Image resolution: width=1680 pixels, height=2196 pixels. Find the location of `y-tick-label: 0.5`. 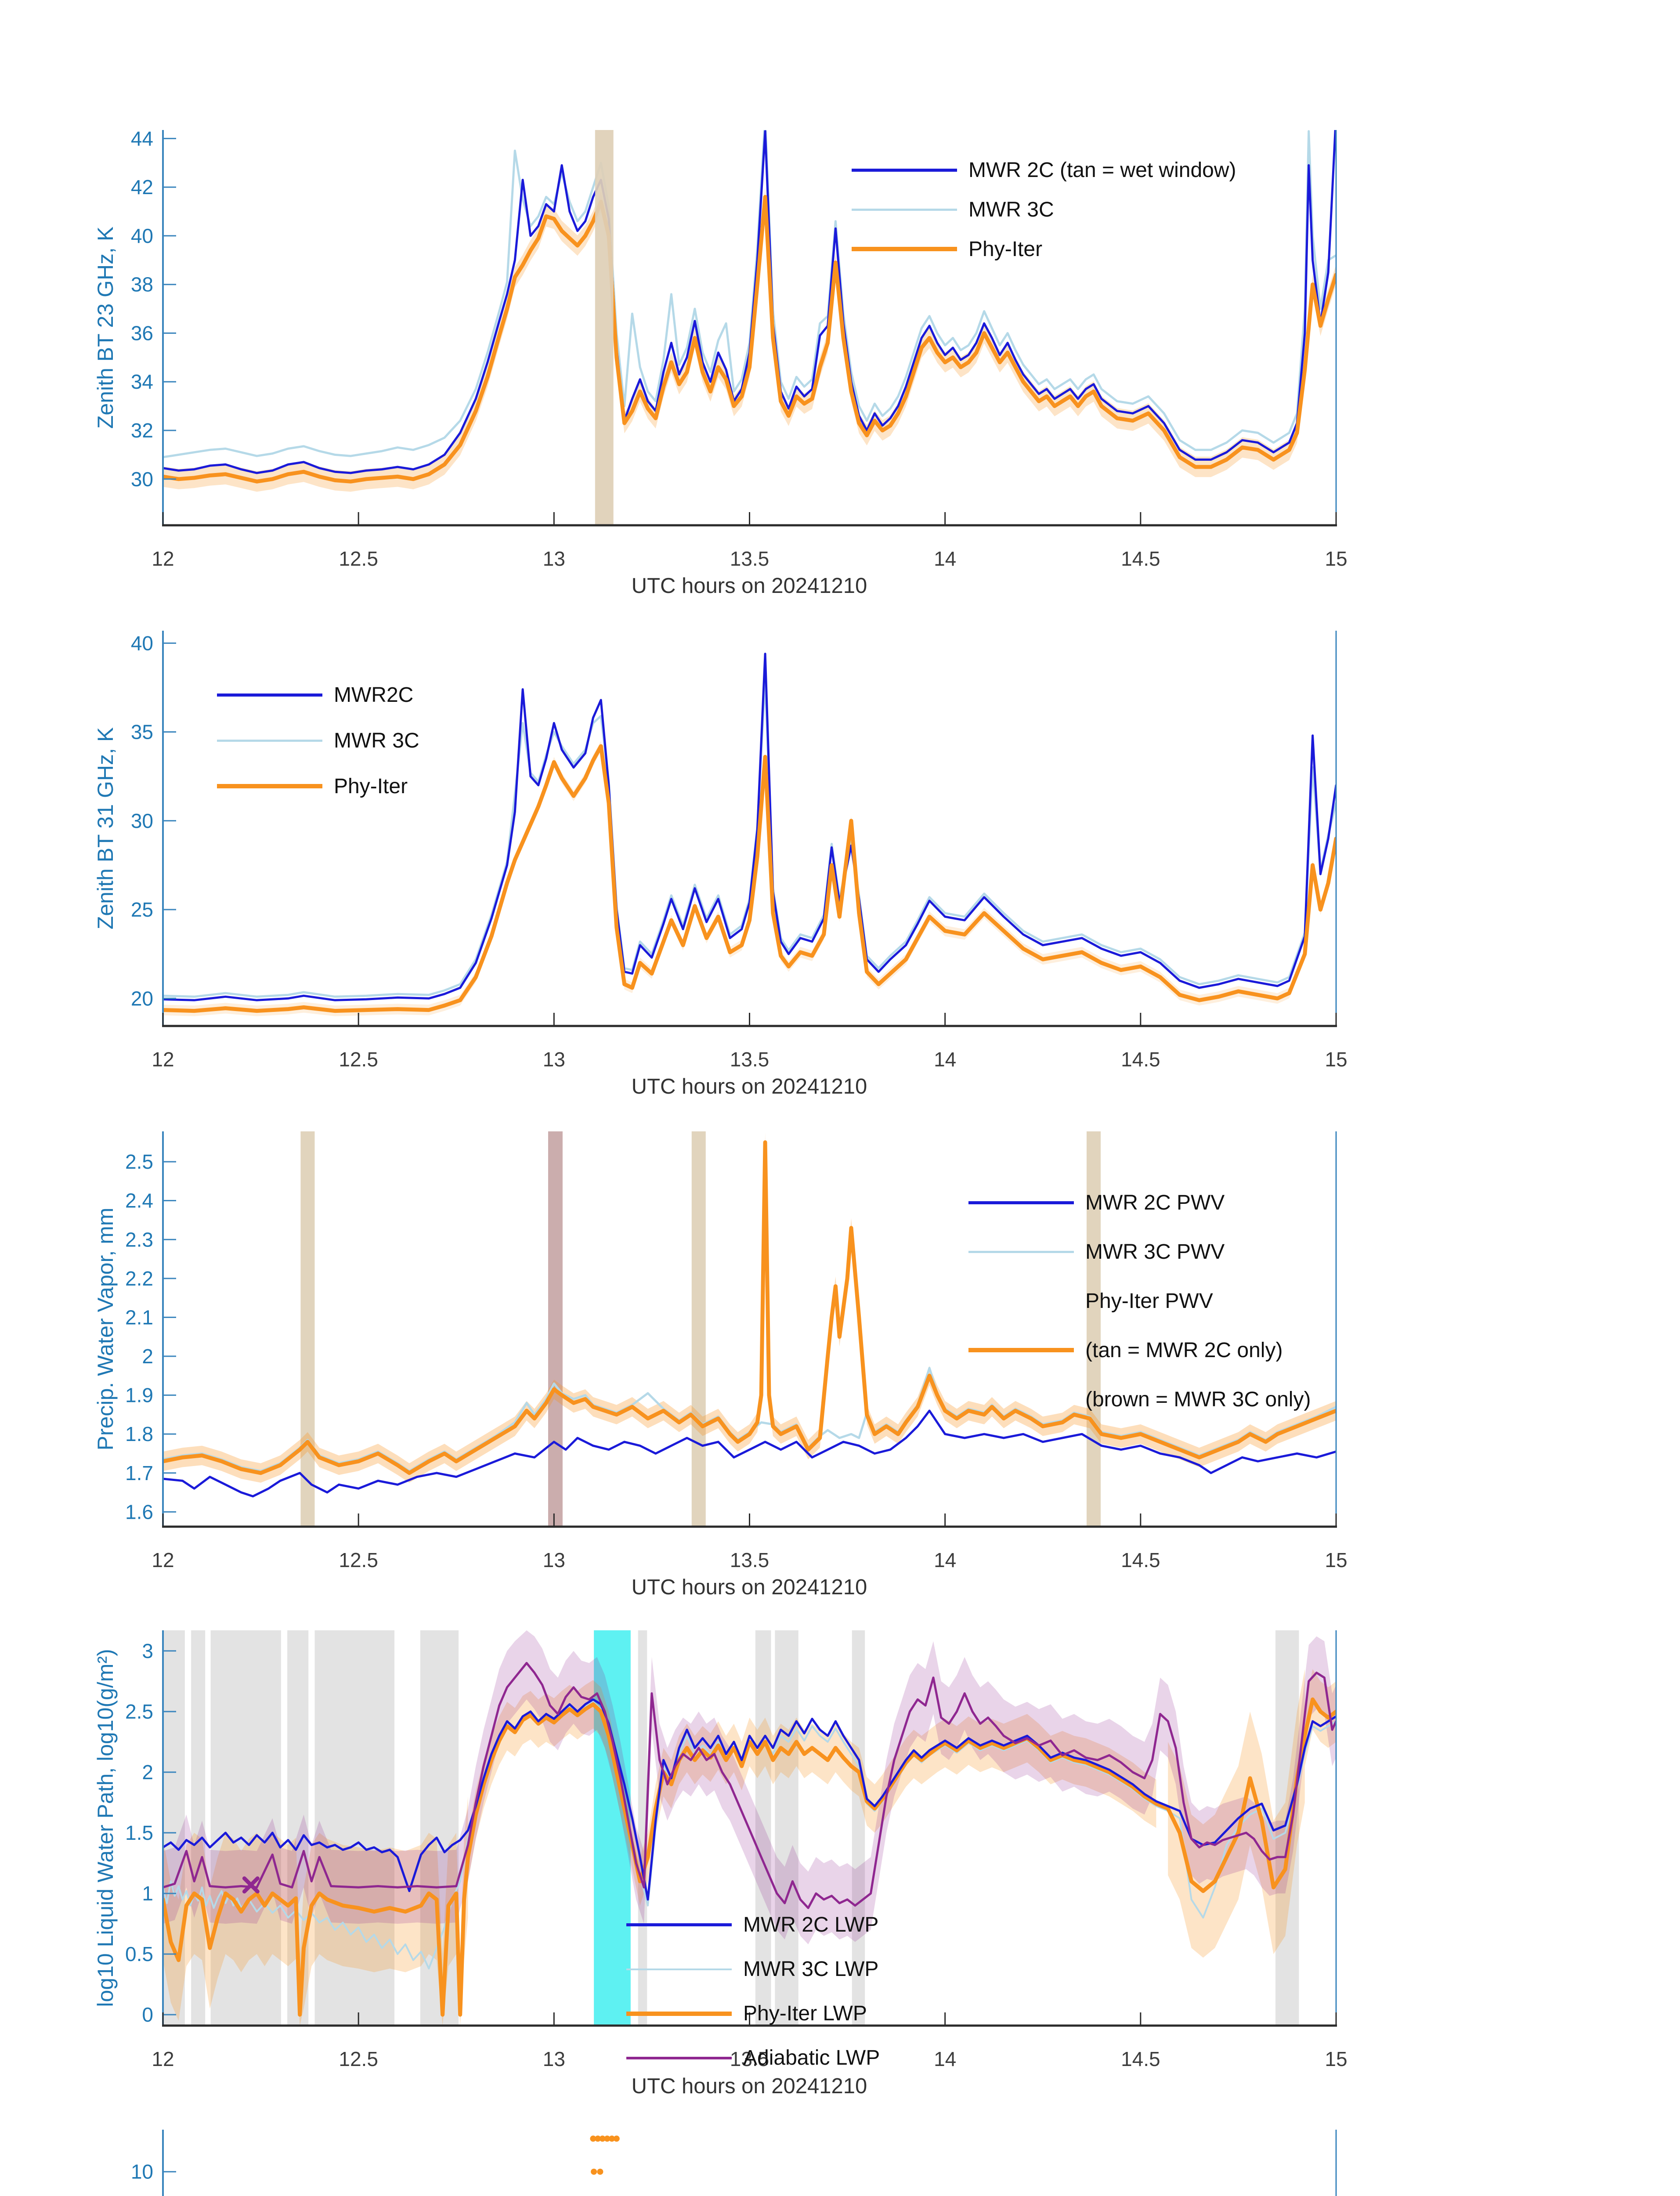

y-tick-label: 0.5 is located at coordinates (139, 1954).